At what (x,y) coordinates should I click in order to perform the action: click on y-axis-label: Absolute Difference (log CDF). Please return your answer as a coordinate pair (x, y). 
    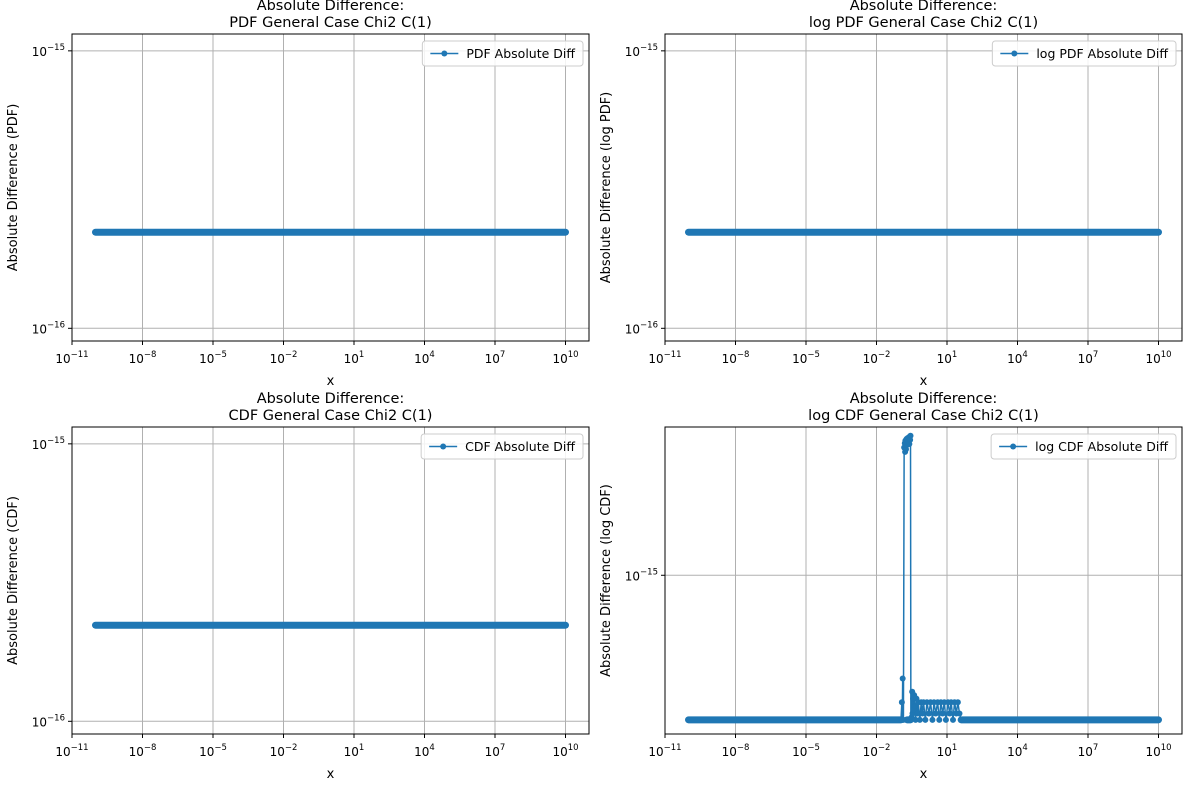
    Looking at the image, I should click on (606, 580).